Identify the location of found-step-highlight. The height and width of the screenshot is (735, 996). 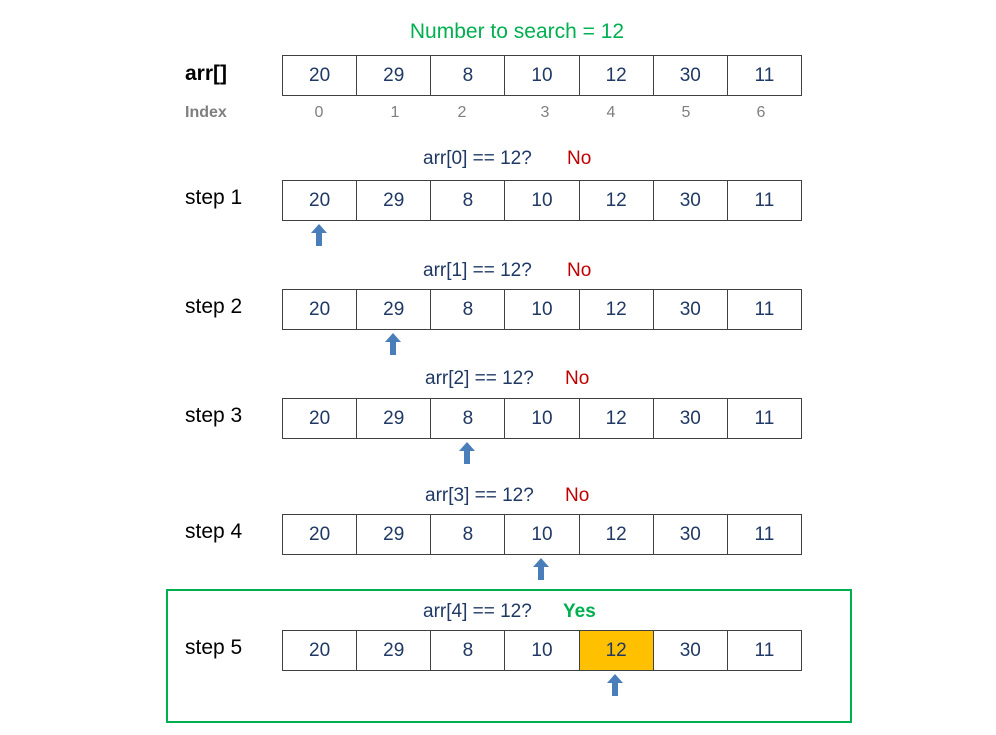
(509, 656).